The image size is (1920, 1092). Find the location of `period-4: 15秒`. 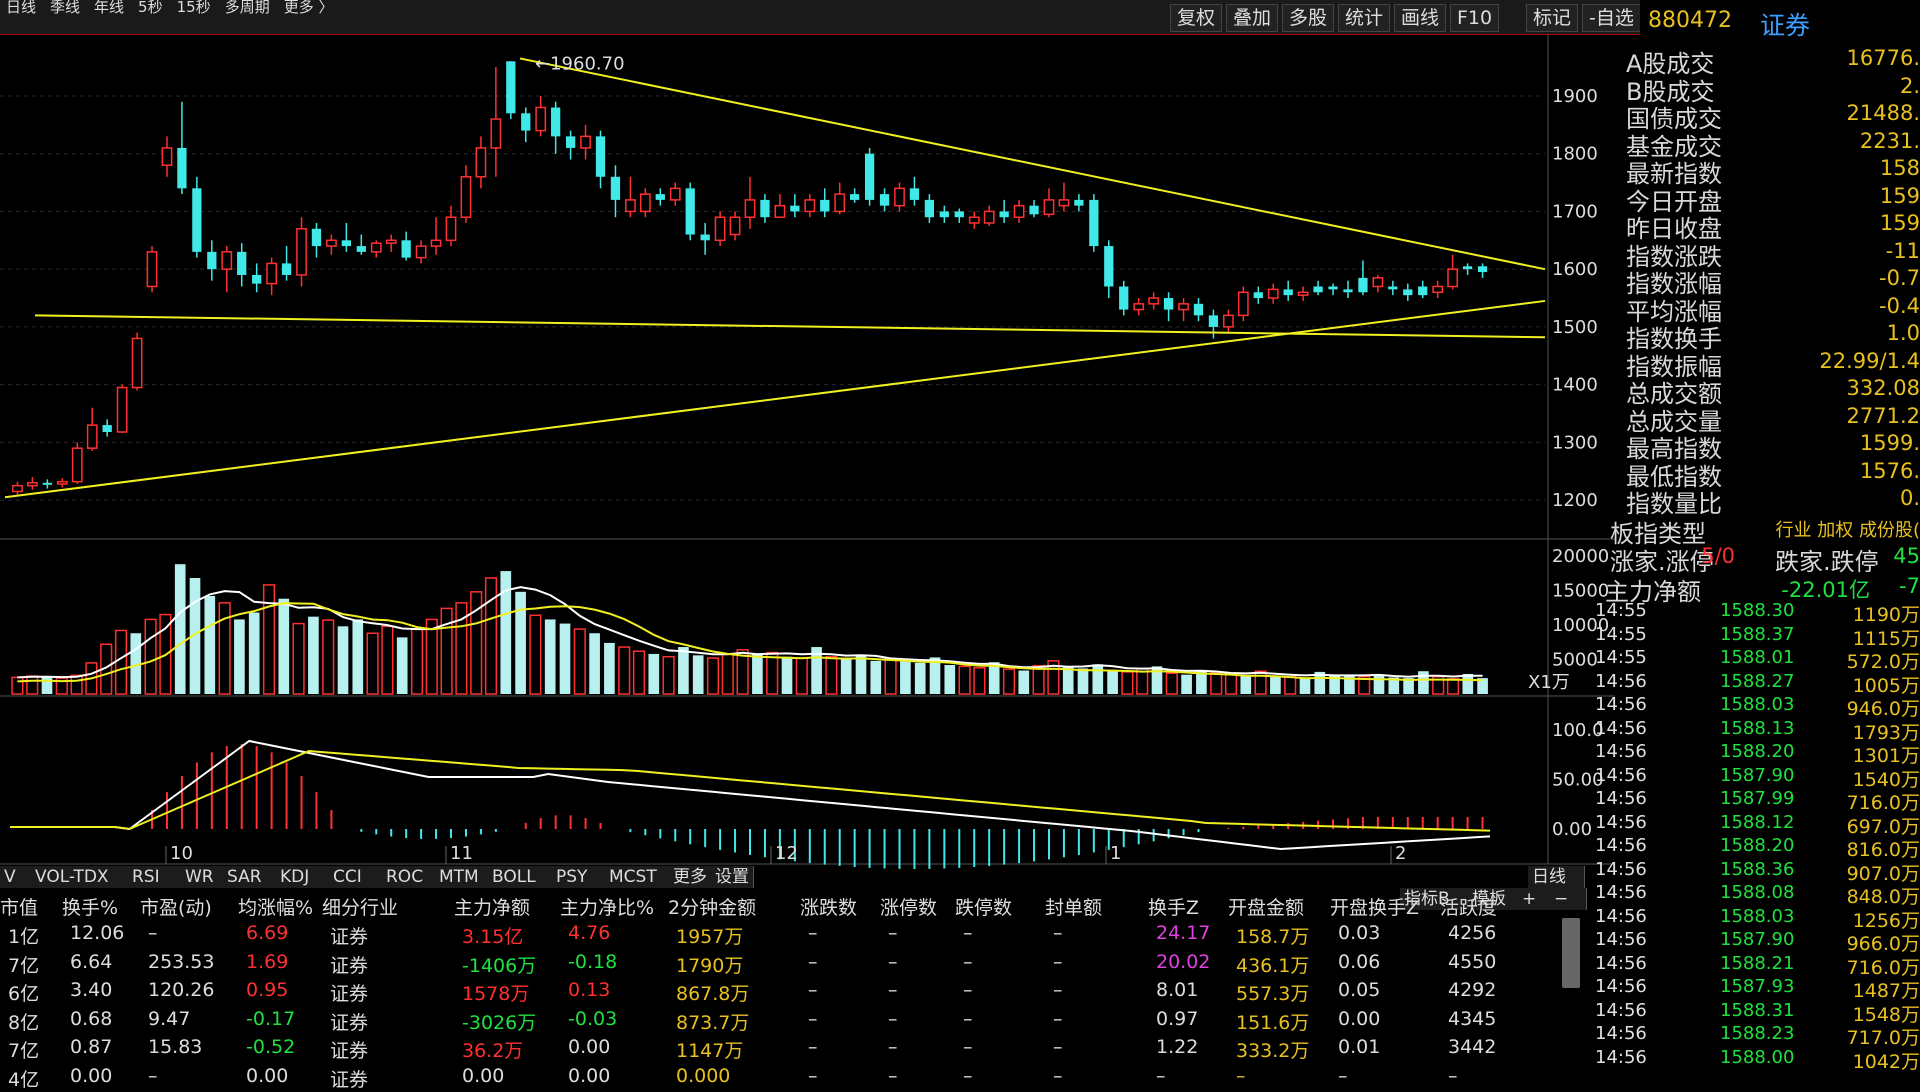

period-4: 15秒 is located at coordinates (193, 8).